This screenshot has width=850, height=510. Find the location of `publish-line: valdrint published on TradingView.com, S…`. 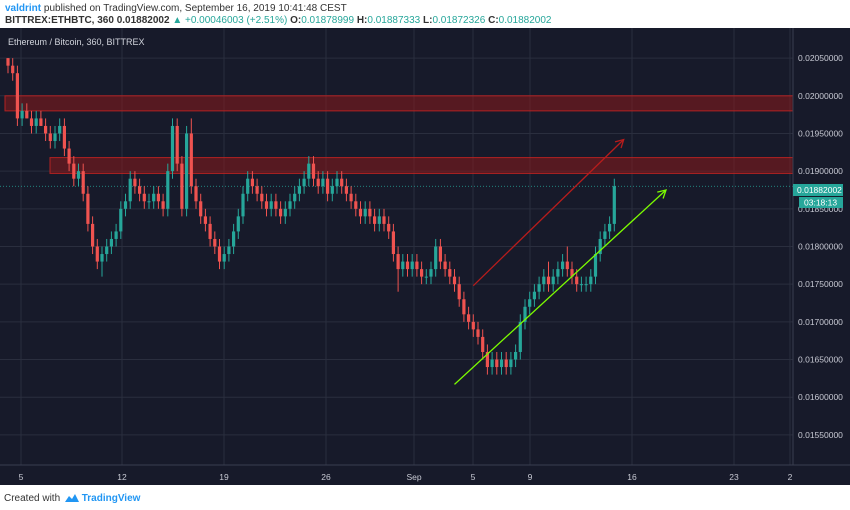

publish-line: valdrint published on TradingView.com, S… is located at coordinates (176, 8).